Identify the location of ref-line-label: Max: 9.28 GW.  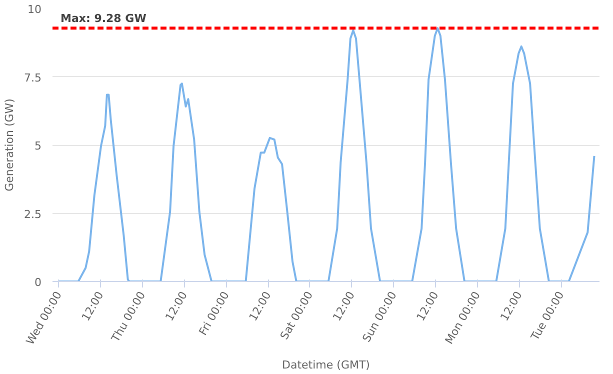
(103, 19).